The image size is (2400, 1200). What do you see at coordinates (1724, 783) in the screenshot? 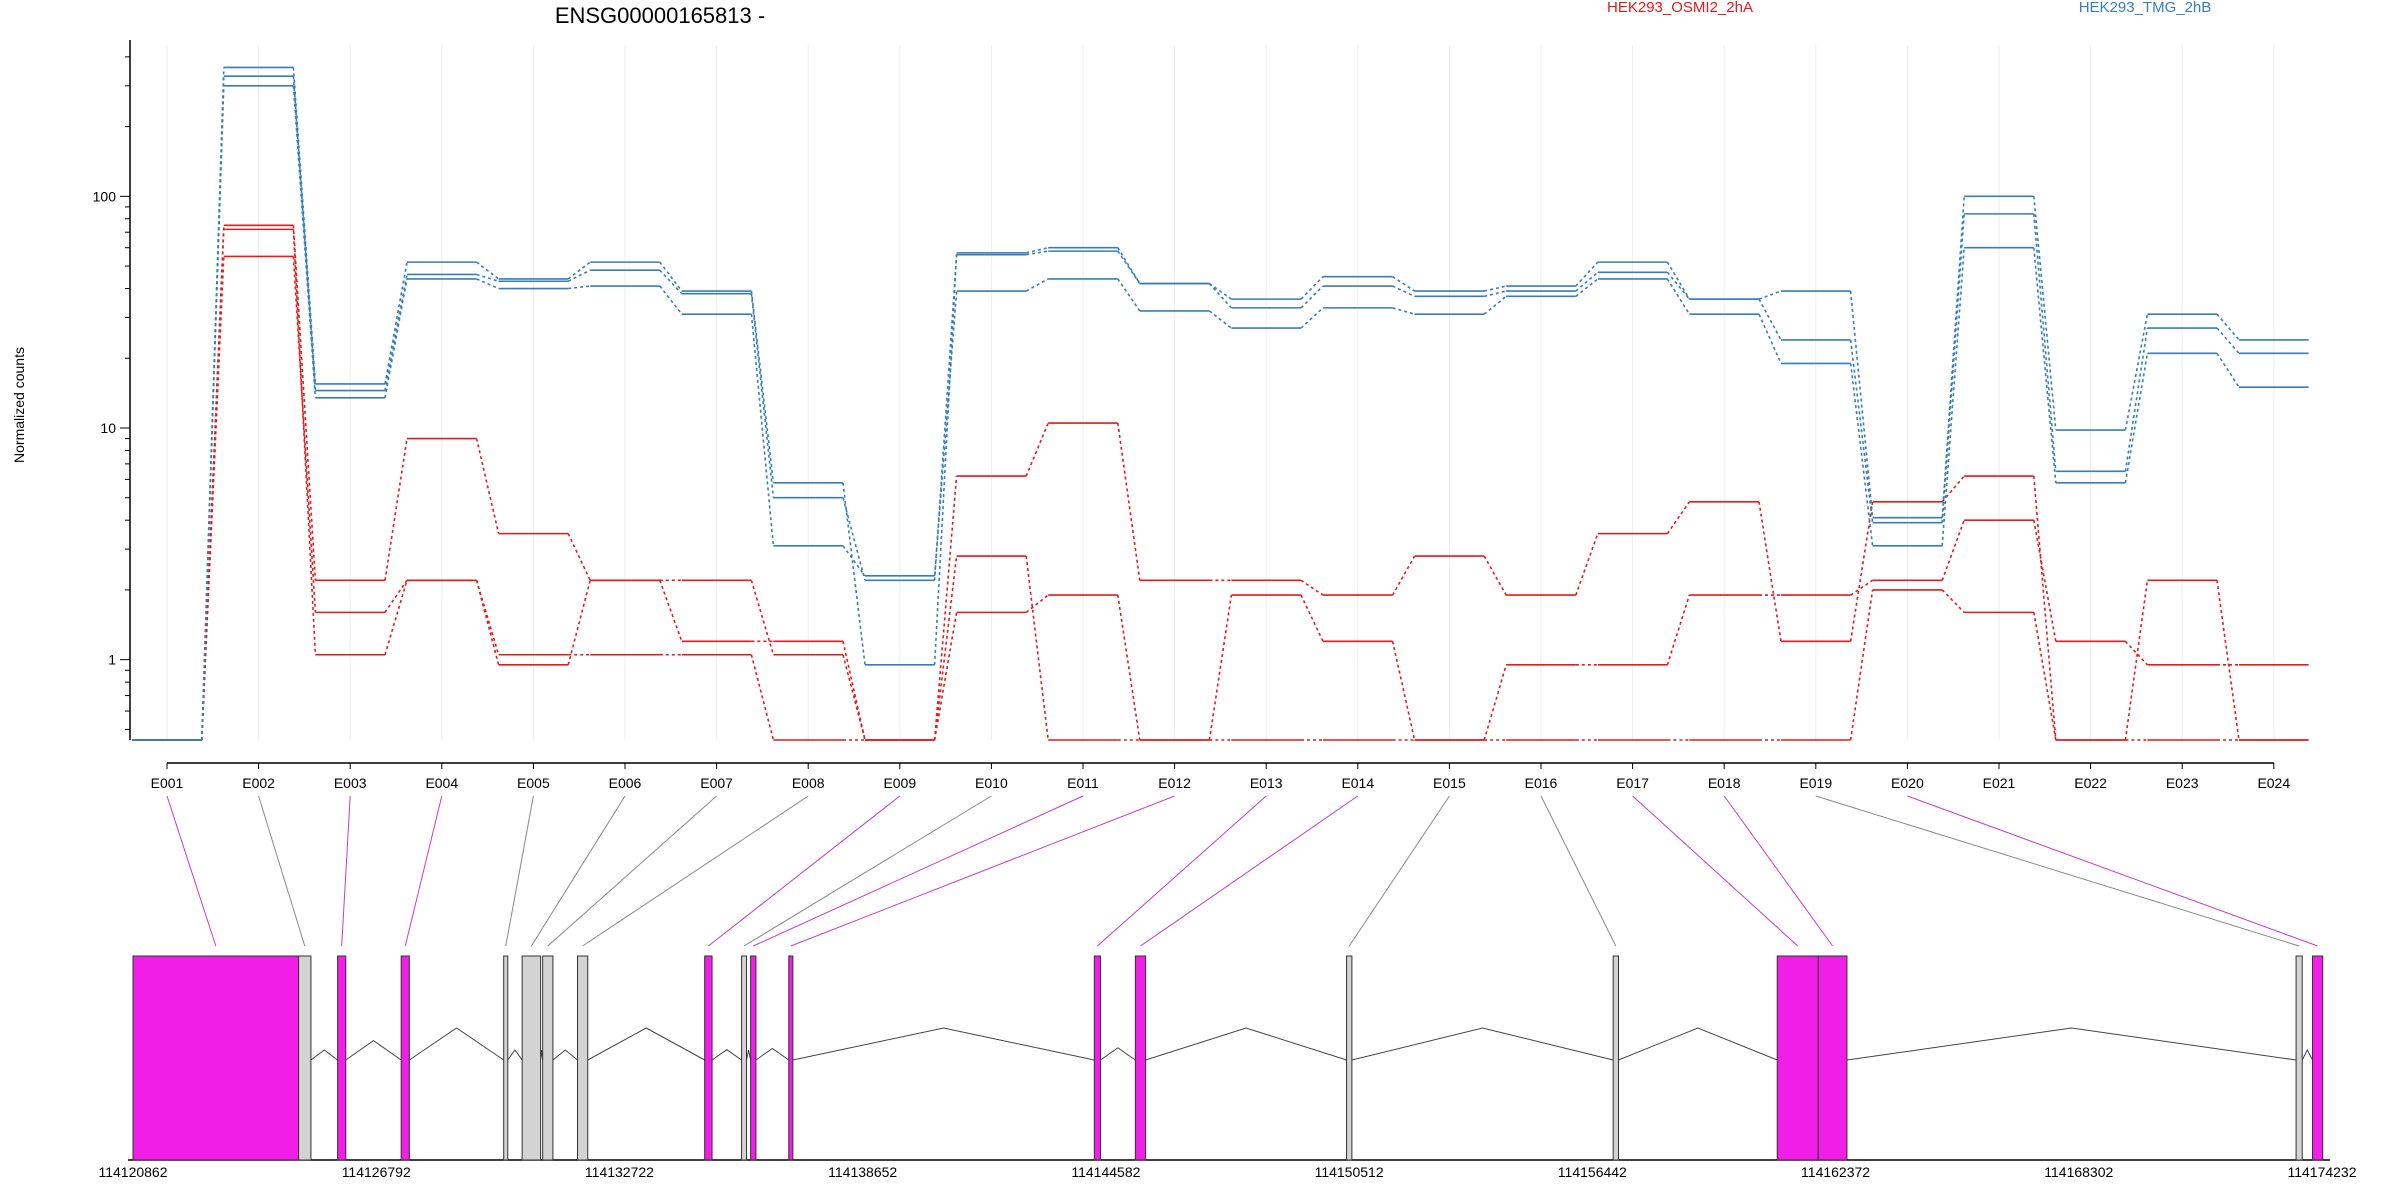
I see `x-tick-label: E018` at bounding box center [1724, 783].